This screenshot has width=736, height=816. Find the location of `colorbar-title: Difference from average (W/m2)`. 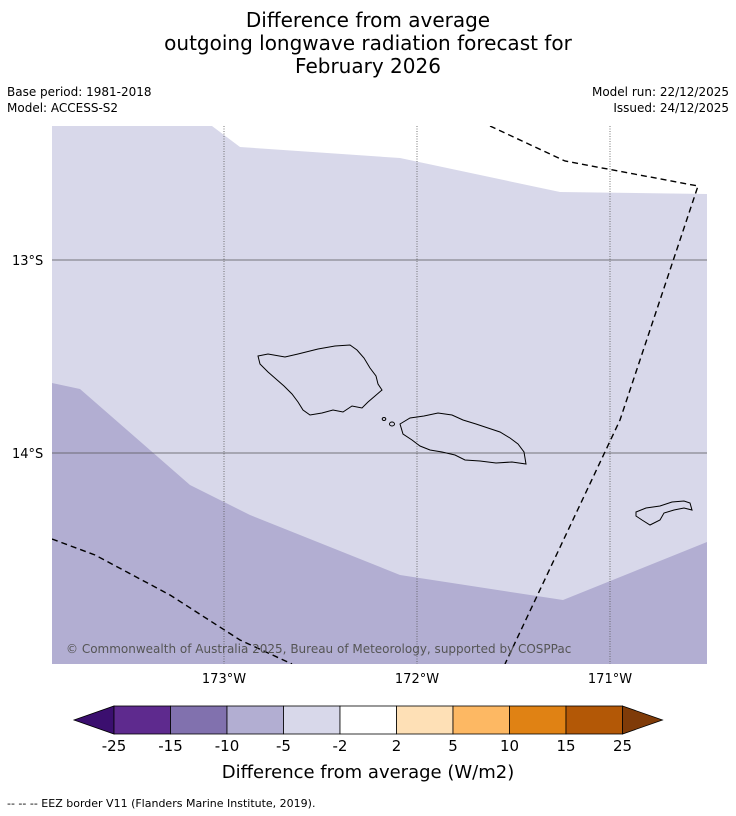

colorbar-title: Difference from average (W/m2) is located at coordinates (368, 772).